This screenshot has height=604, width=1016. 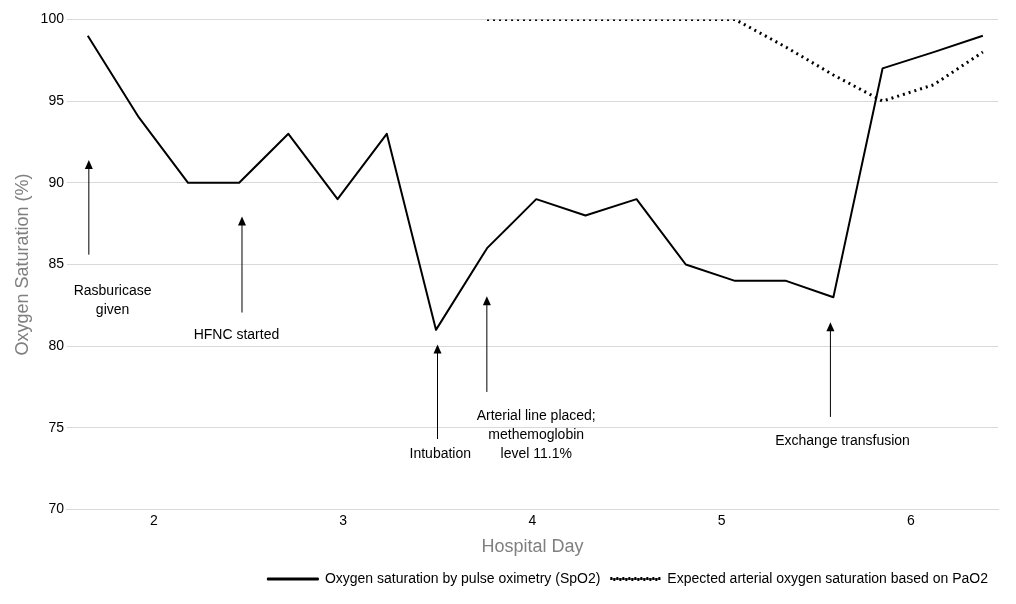 I want to click on x-tick-label: 5, so click(x=721, y=519).